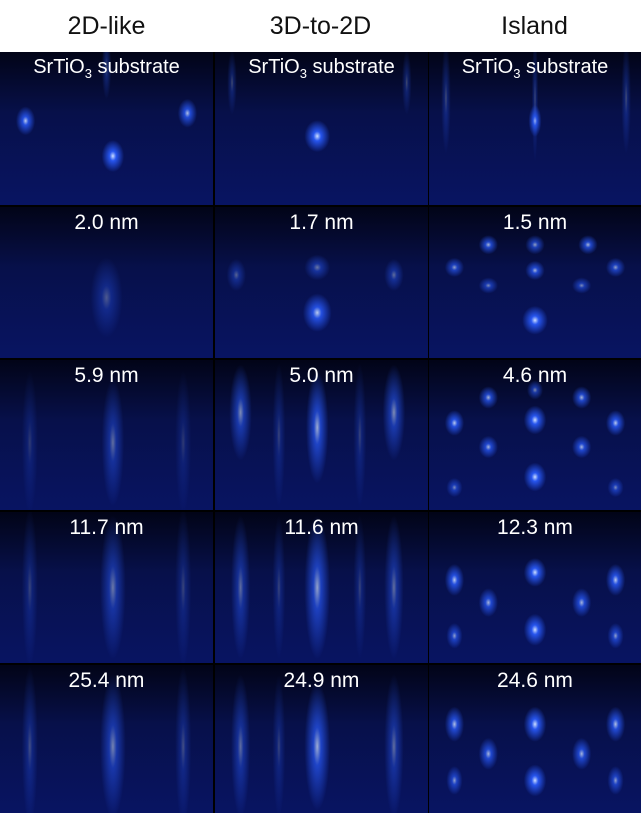  Describe the element at coordinates (321, 680) in the screenshot. I see `thickness-label: 24.9 nm` at that location.